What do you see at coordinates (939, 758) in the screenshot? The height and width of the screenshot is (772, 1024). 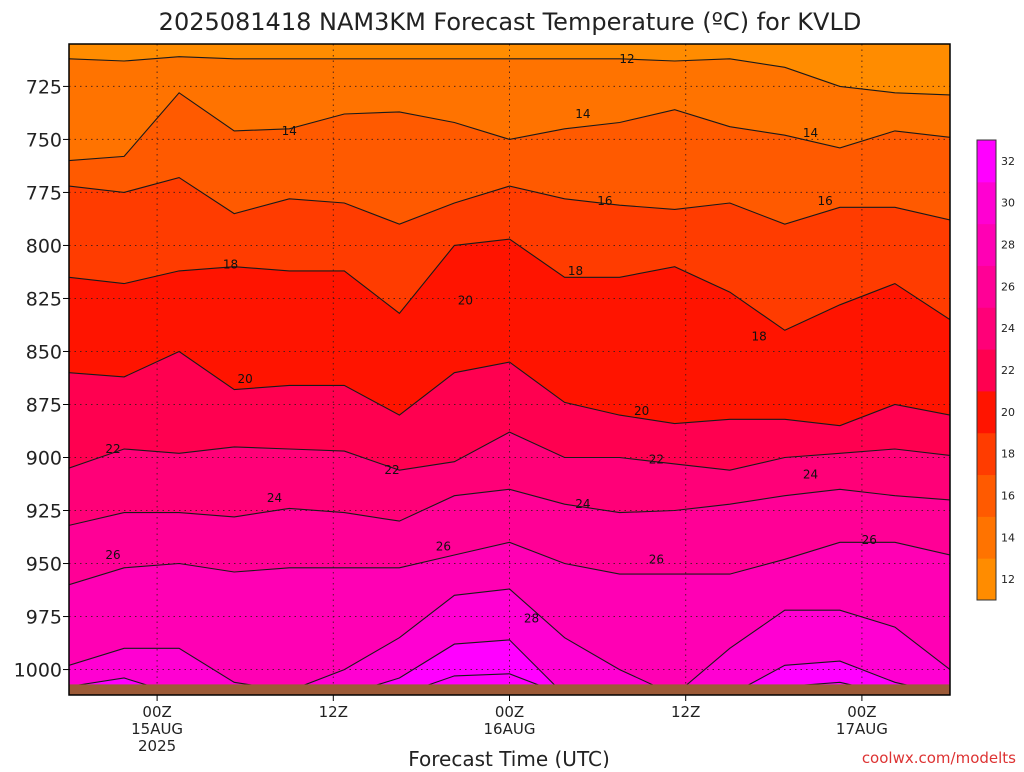 I see `credit-link: coolwx.com/modelts` at bounding box center [939, 758].